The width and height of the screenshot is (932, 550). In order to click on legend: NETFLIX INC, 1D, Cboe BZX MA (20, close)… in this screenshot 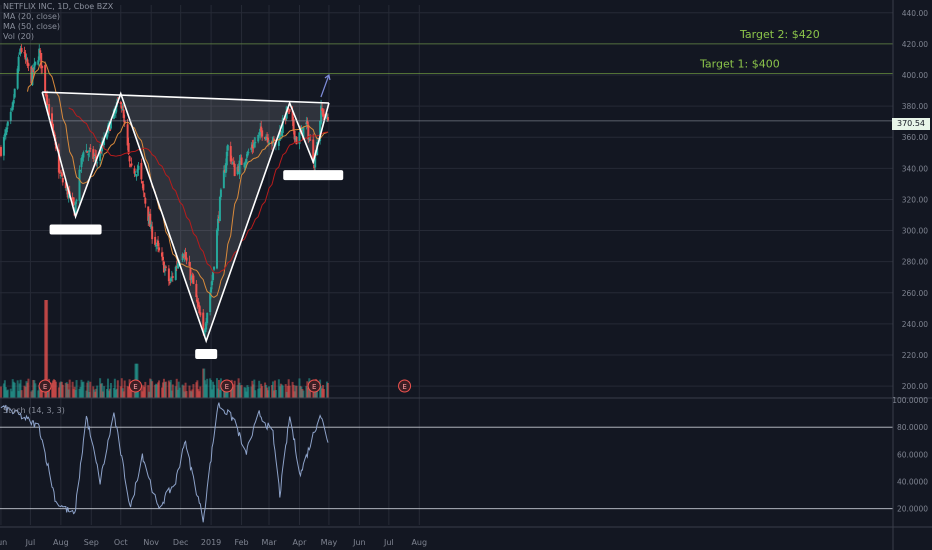, I will do `click(58, 22)`.